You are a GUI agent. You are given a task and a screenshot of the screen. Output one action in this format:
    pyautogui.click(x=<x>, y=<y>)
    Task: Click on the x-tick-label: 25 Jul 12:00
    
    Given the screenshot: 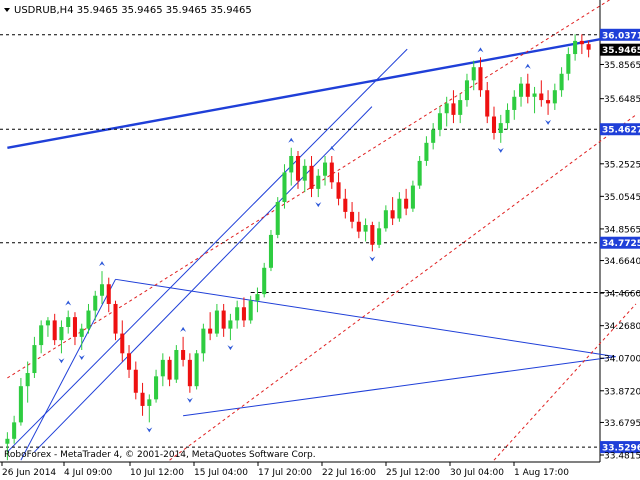 What is the action you would take?
    pyautogui.click(x=413, y=473)
    